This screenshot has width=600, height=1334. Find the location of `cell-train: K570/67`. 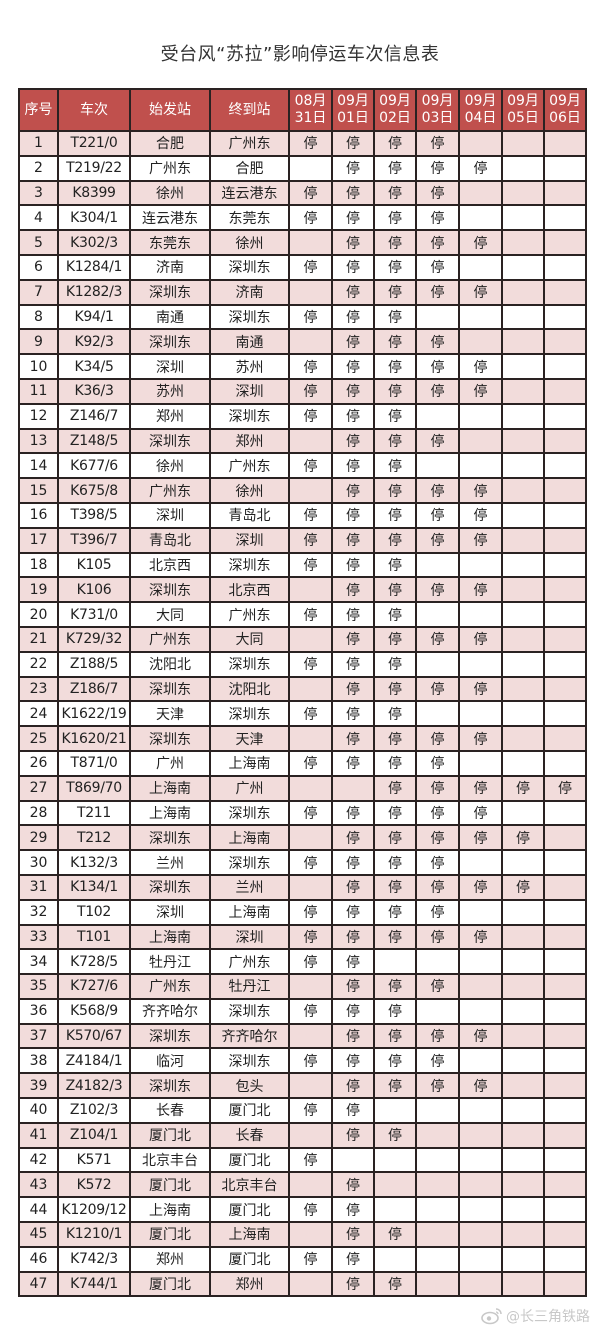

cell-train: K570/67 is located at coordinates (94, 1036).